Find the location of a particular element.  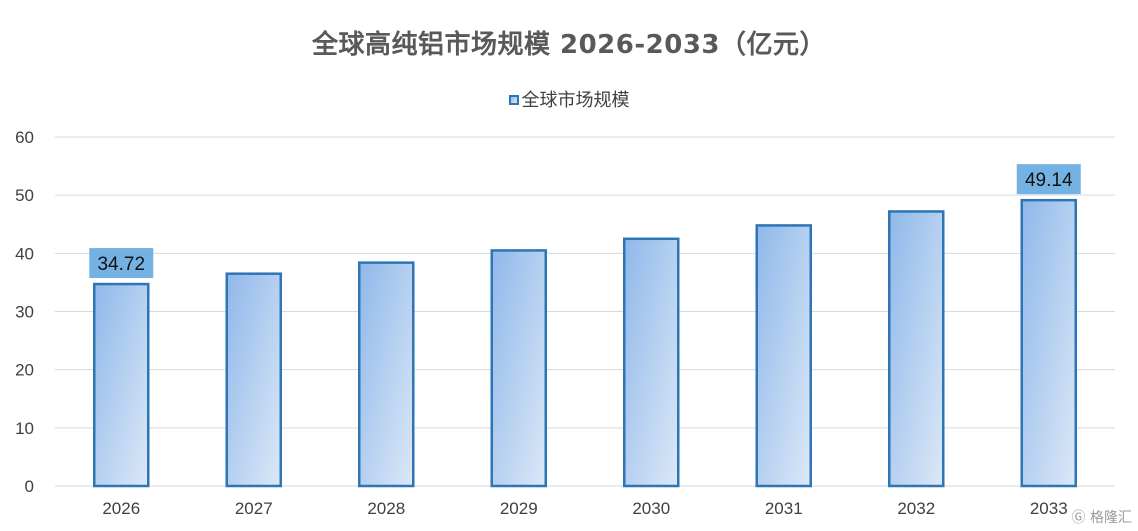

chart-legend: 全球市场规模 is located at coordinates (569, 99).